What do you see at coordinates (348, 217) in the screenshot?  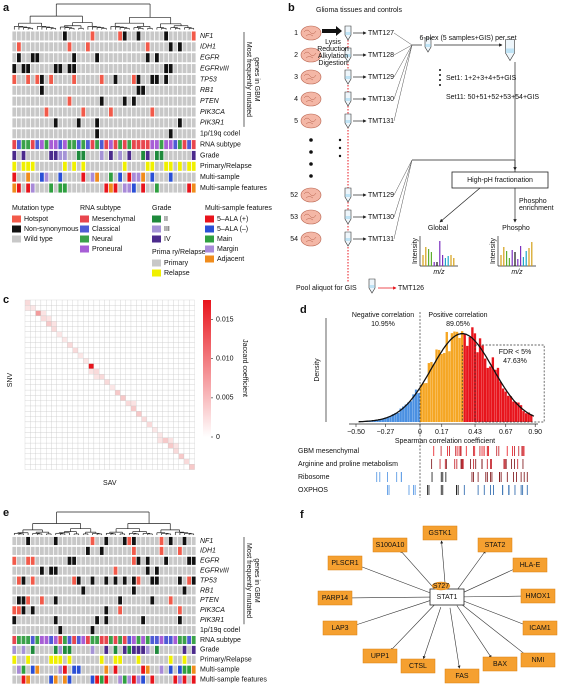 I see `tube-liquid` at bounding box center [348, 217].